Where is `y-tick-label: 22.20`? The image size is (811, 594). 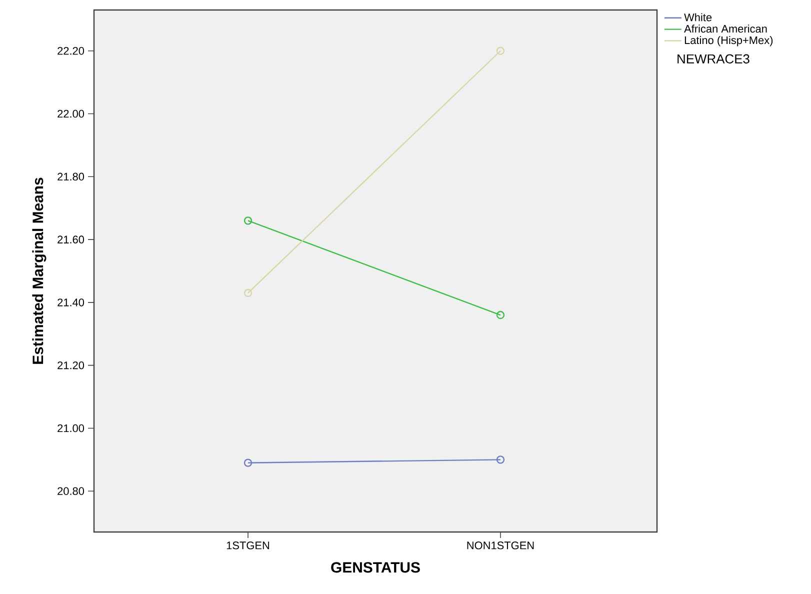
y-tick-label: 22.20 is located at coordinates (71, 51).